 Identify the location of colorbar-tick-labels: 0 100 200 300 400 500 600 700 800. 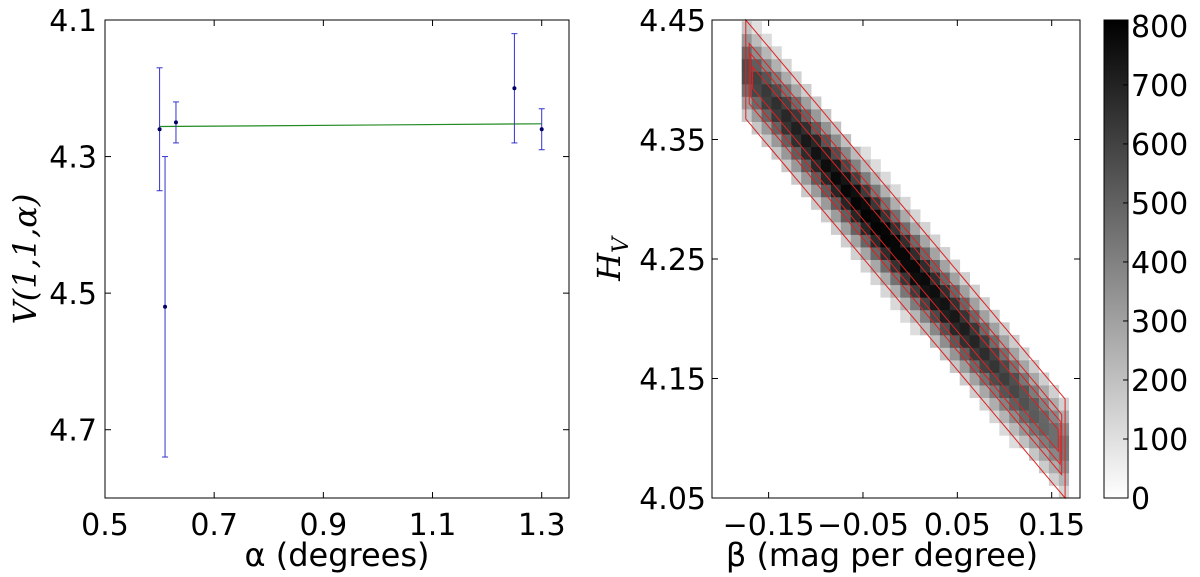
(1159, 263).